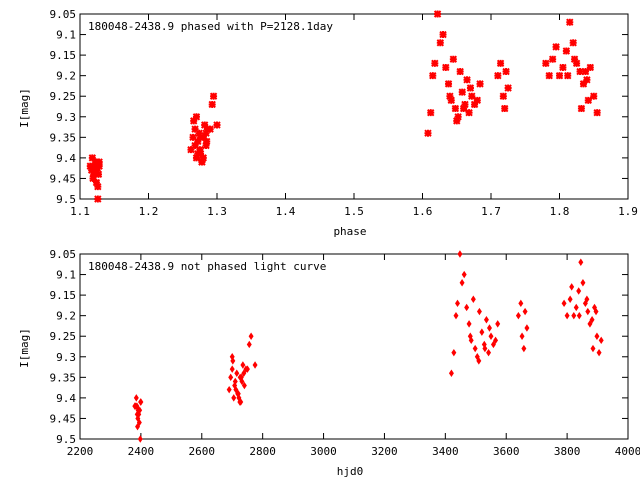 The height and width of the screenshot is (480, 640). Describe the element at coordinates (262, 451) in the screenshot. I see `x-tick-label: 2800` at that location.